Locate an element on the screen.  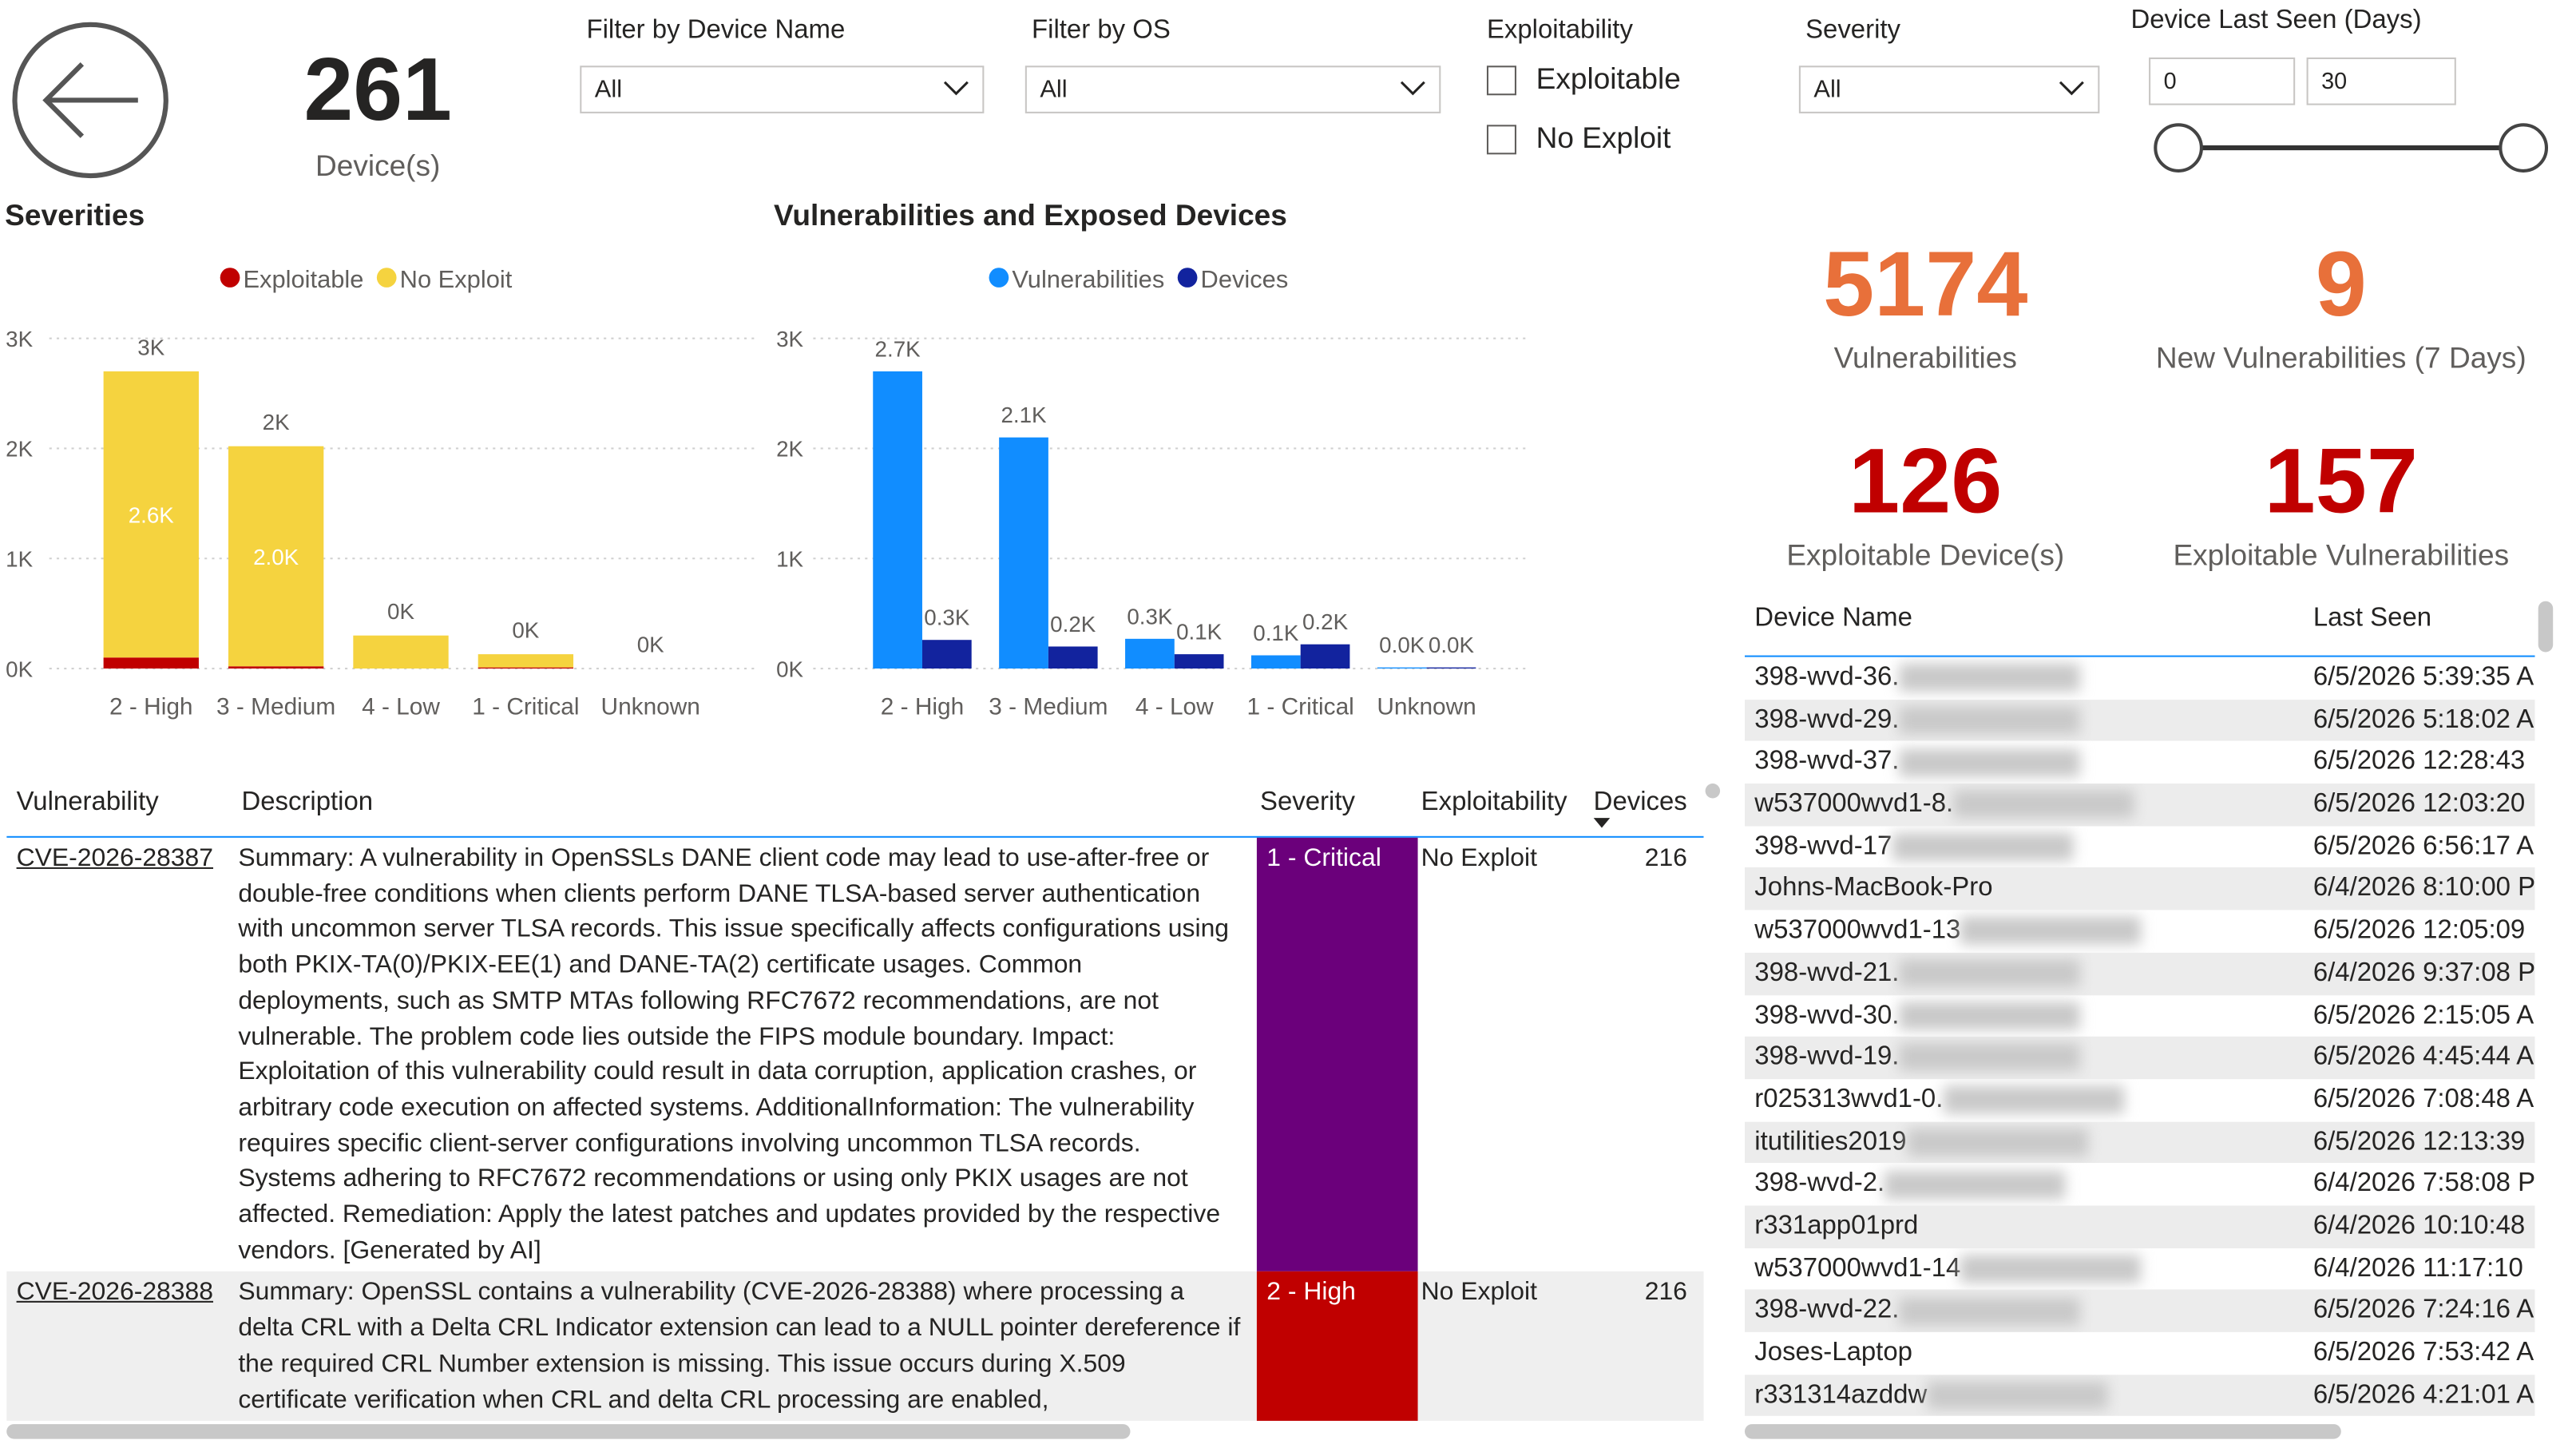
data-label: 0.2K is located at coordinates (1073, 624).